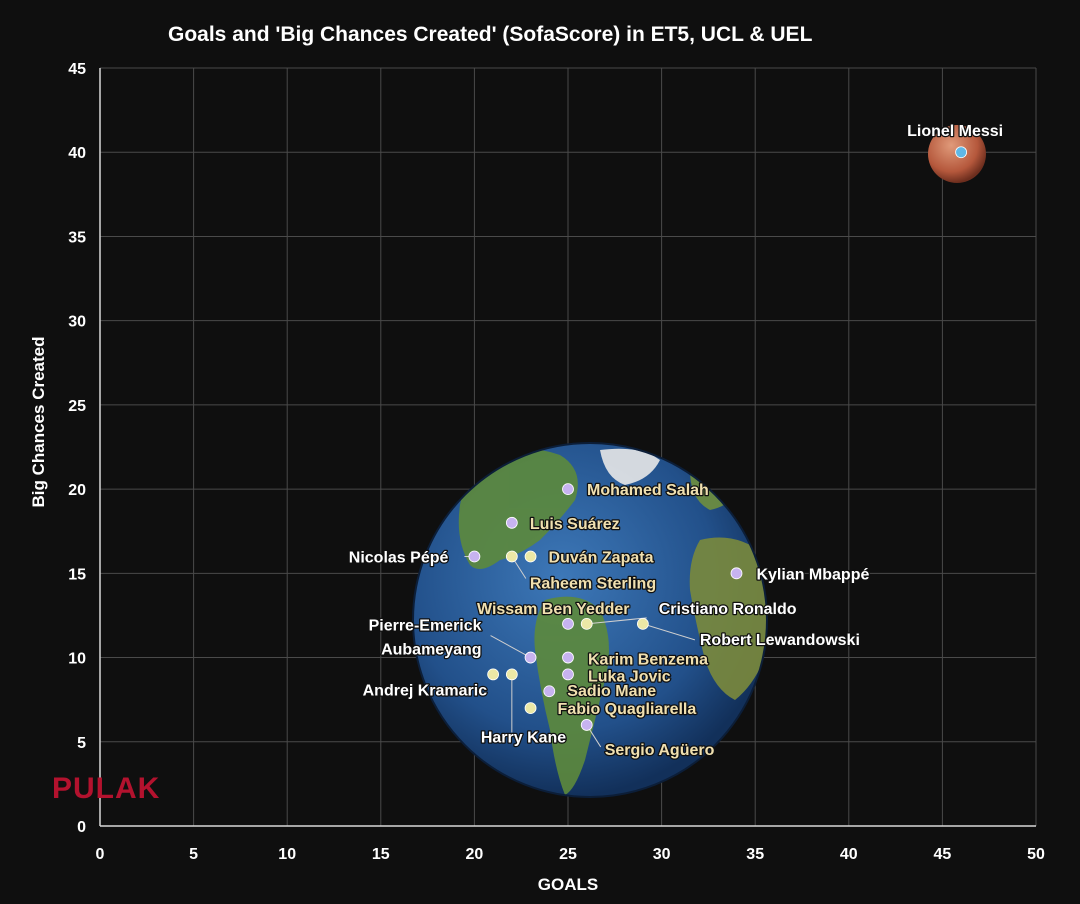  I want to click on x-tick-label: 10, so click(287, 854).